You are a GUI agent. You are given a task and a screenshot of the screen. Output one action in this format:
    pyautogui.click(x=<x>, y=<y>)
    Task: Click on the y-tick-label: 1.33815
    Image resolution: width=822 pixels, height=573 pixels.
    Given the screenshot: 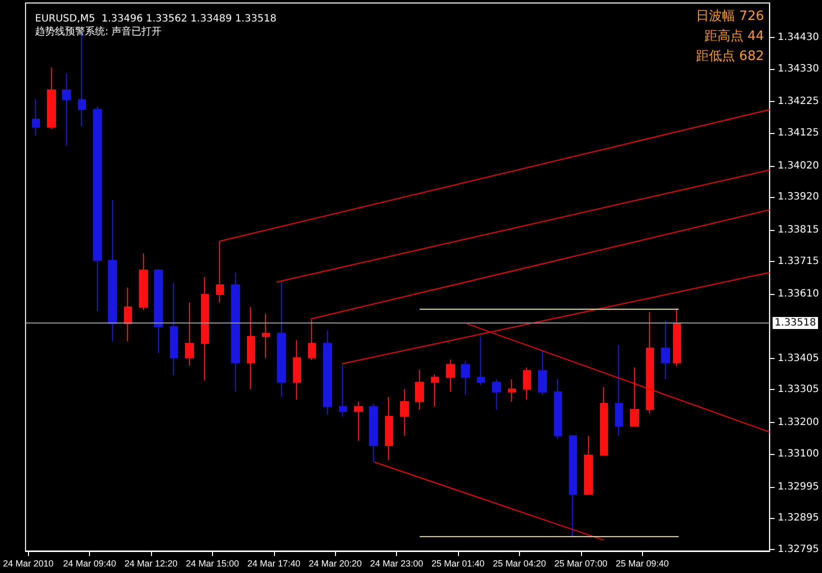 What is the action you would take?
    pyautogui.click(x=799, y=230)
    